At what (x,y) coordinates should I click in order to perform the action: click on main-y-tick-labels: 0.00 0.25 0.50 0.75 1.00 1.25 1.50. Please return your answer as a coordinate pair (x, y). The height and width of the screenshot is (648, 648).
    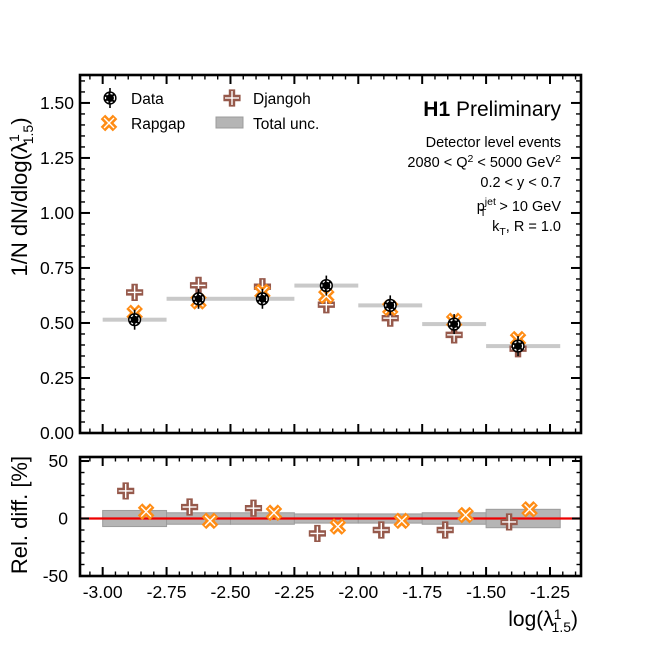
    Looking at the image, I should click on (57, 268).